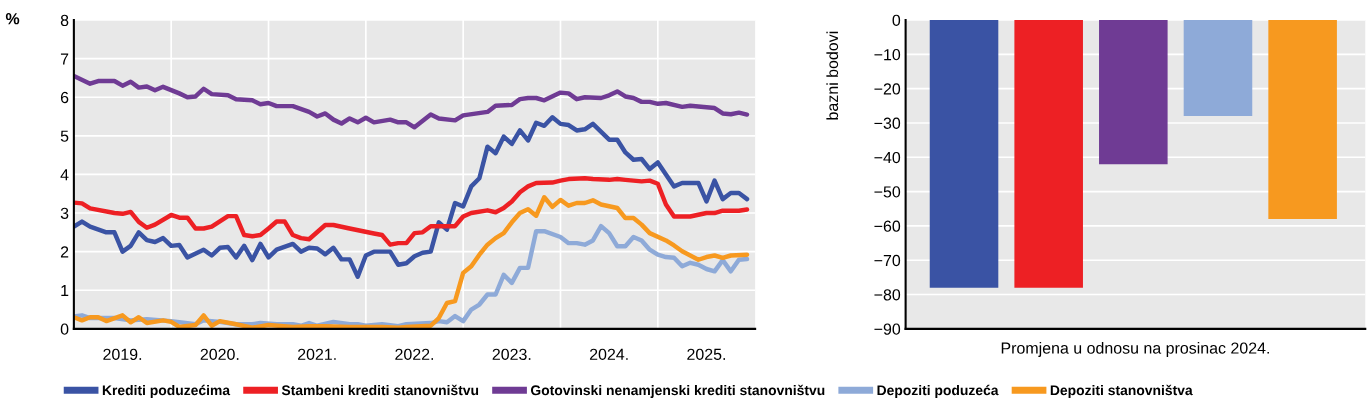 The image size is (1368, 409). What do you see at coordinates (887, 226) in the screenshot?
I see `y-tick-label: −60` at bounding box center [887, 226].